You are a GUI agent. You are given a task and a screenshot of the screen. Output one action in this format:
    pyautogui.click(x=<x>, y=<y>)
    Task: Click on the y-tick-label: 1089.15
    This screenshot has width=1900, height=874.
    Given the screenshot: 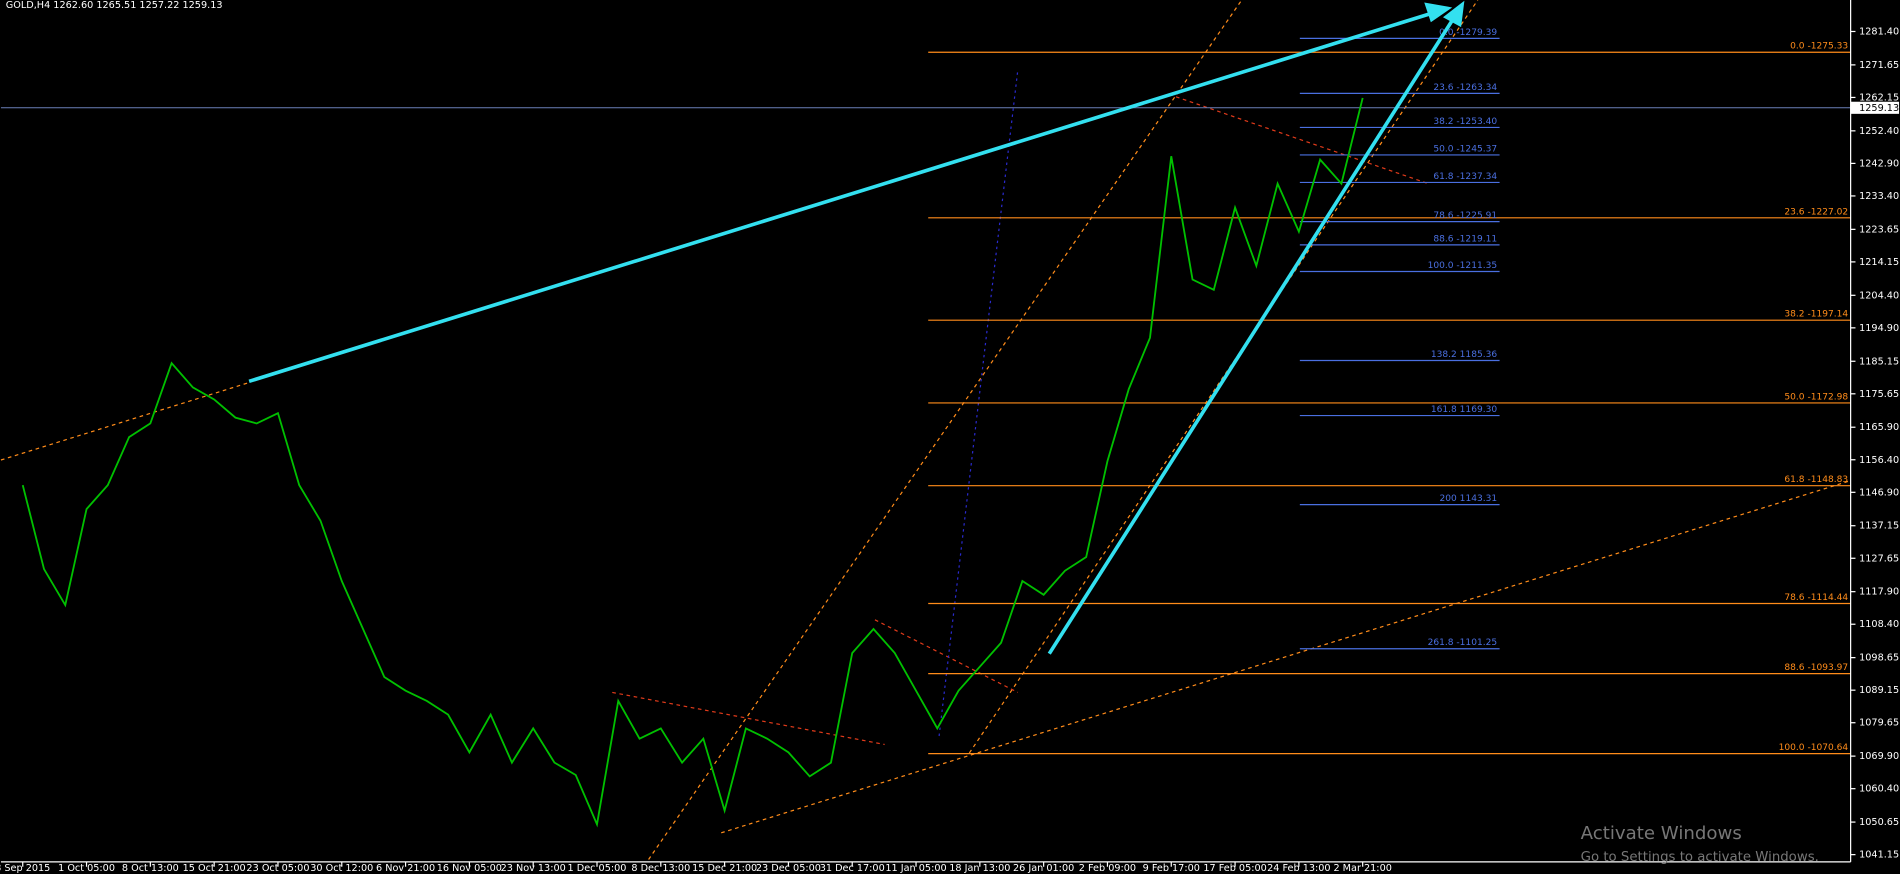 What is the action you would take?
    pyautogui.click(x=1879, y=690)
    